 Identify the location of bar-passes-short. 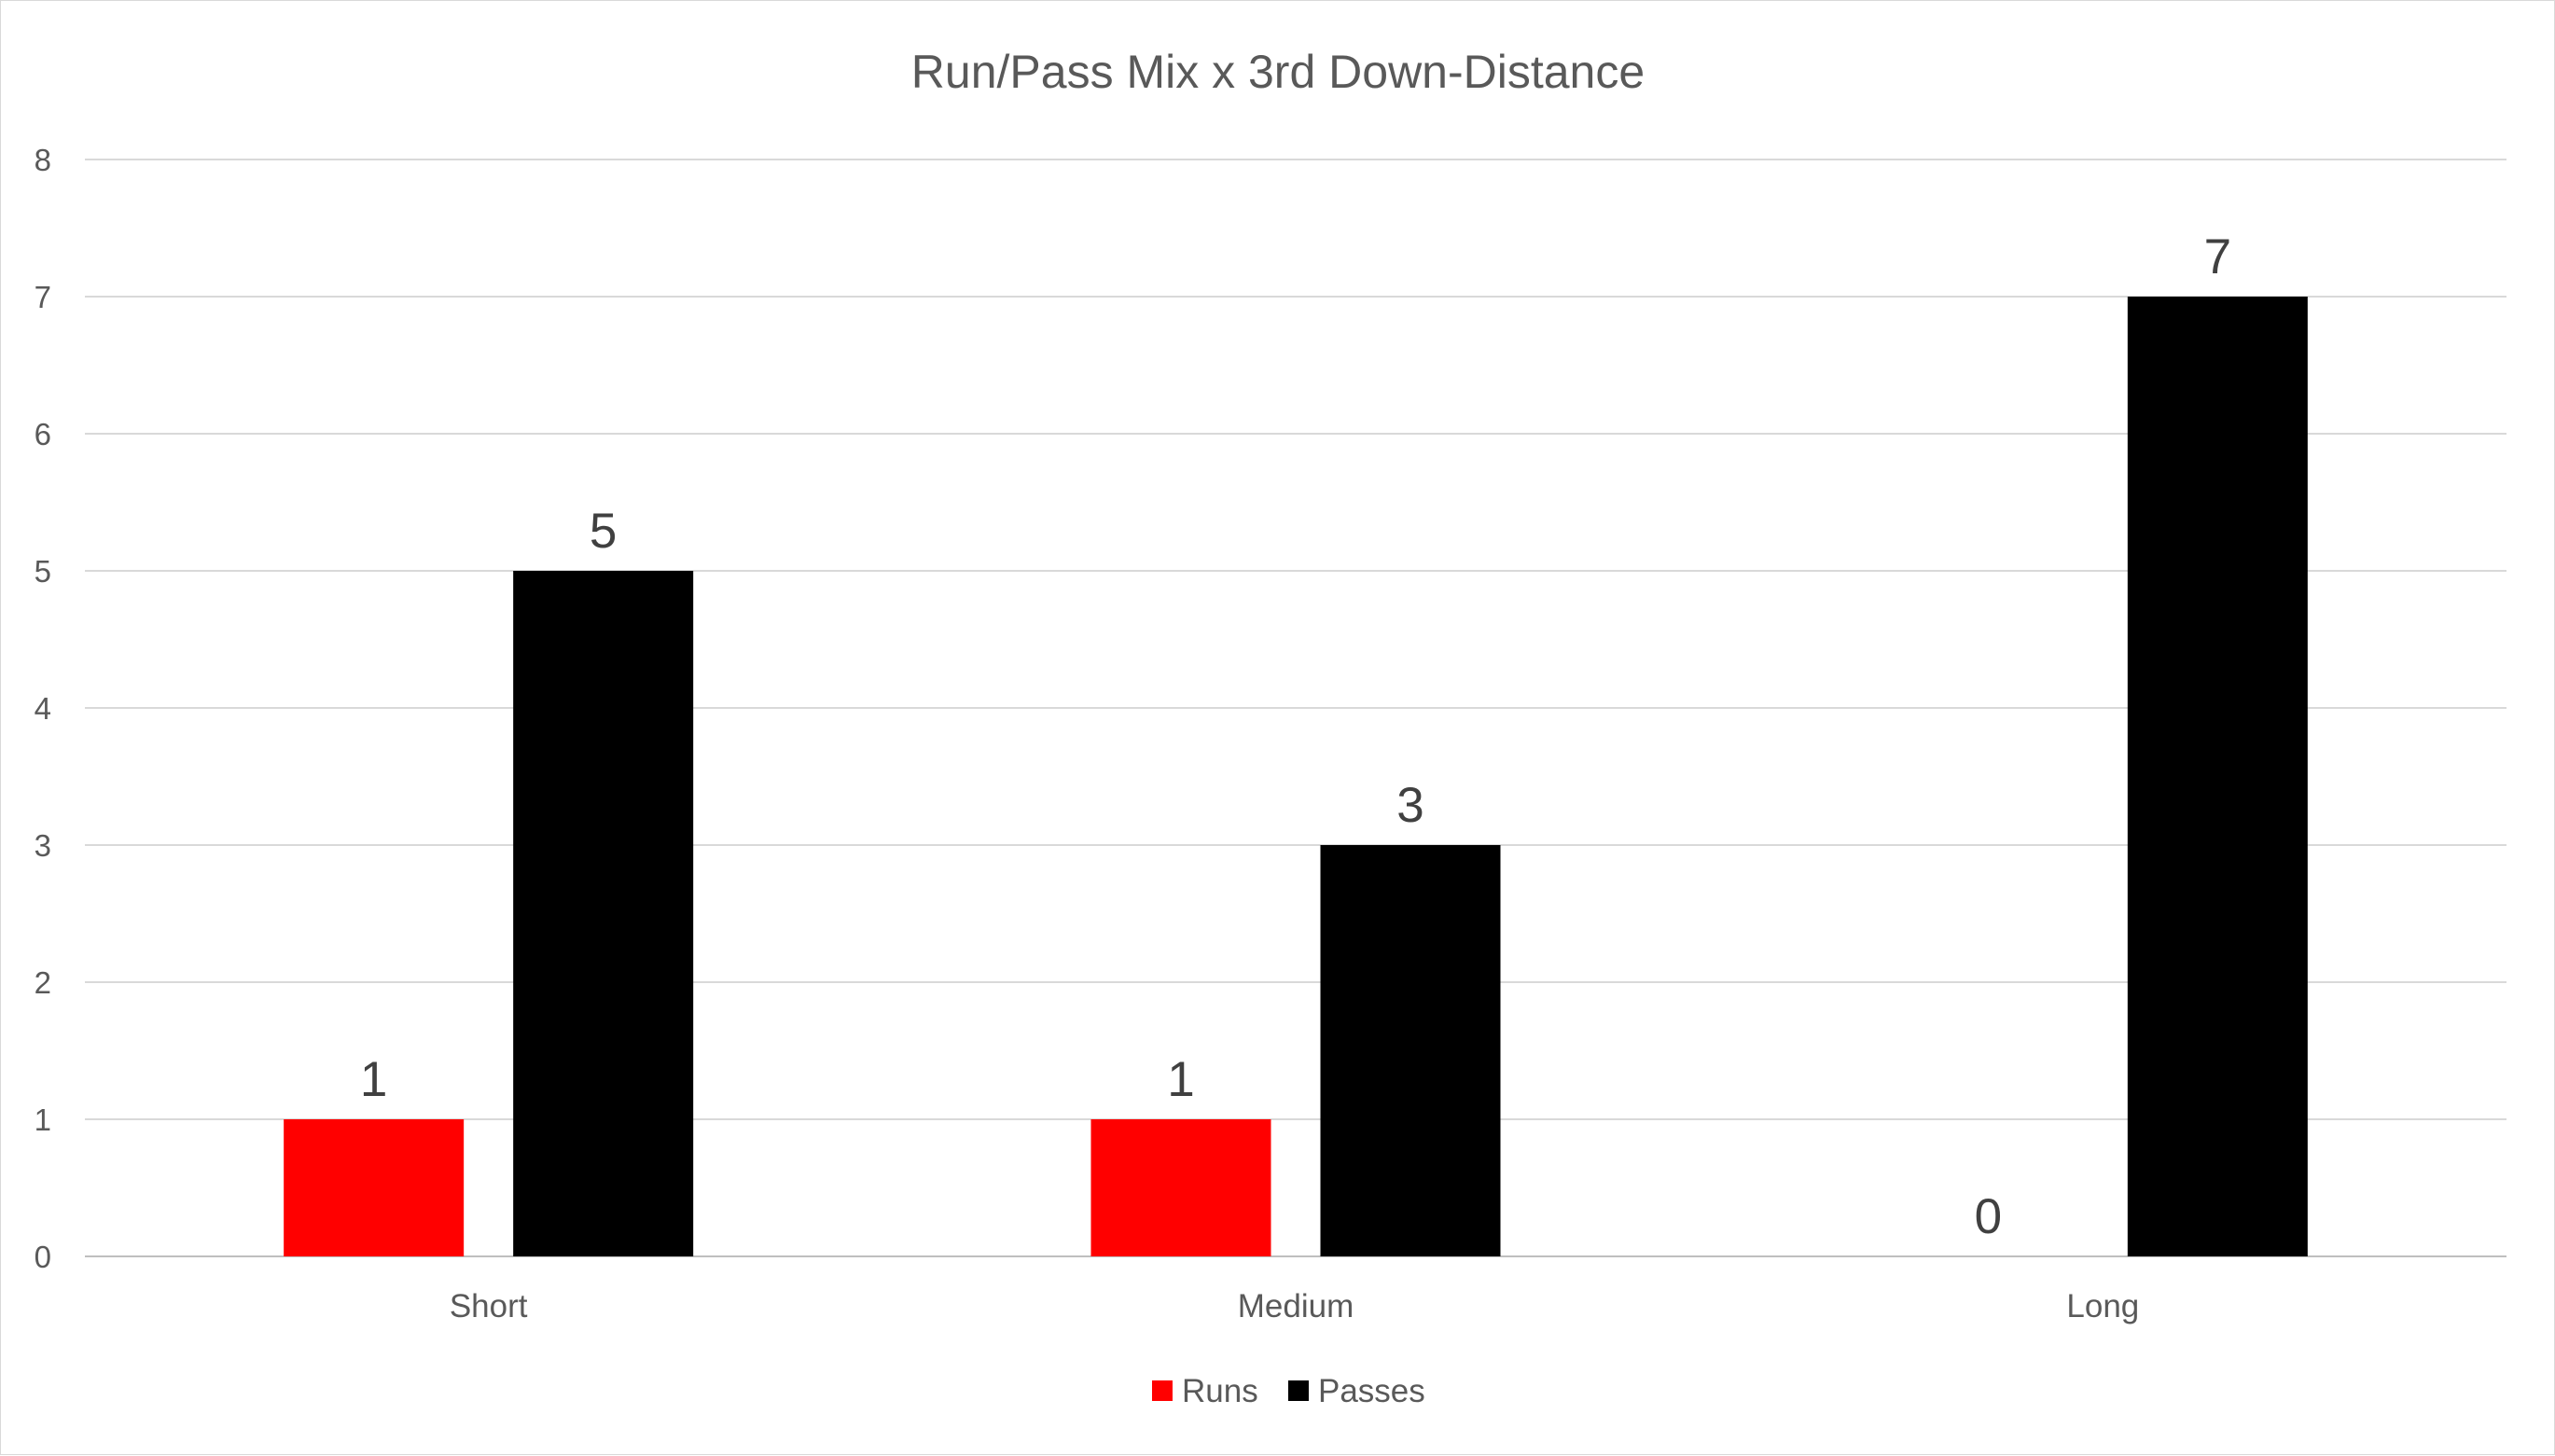
(604, 913).